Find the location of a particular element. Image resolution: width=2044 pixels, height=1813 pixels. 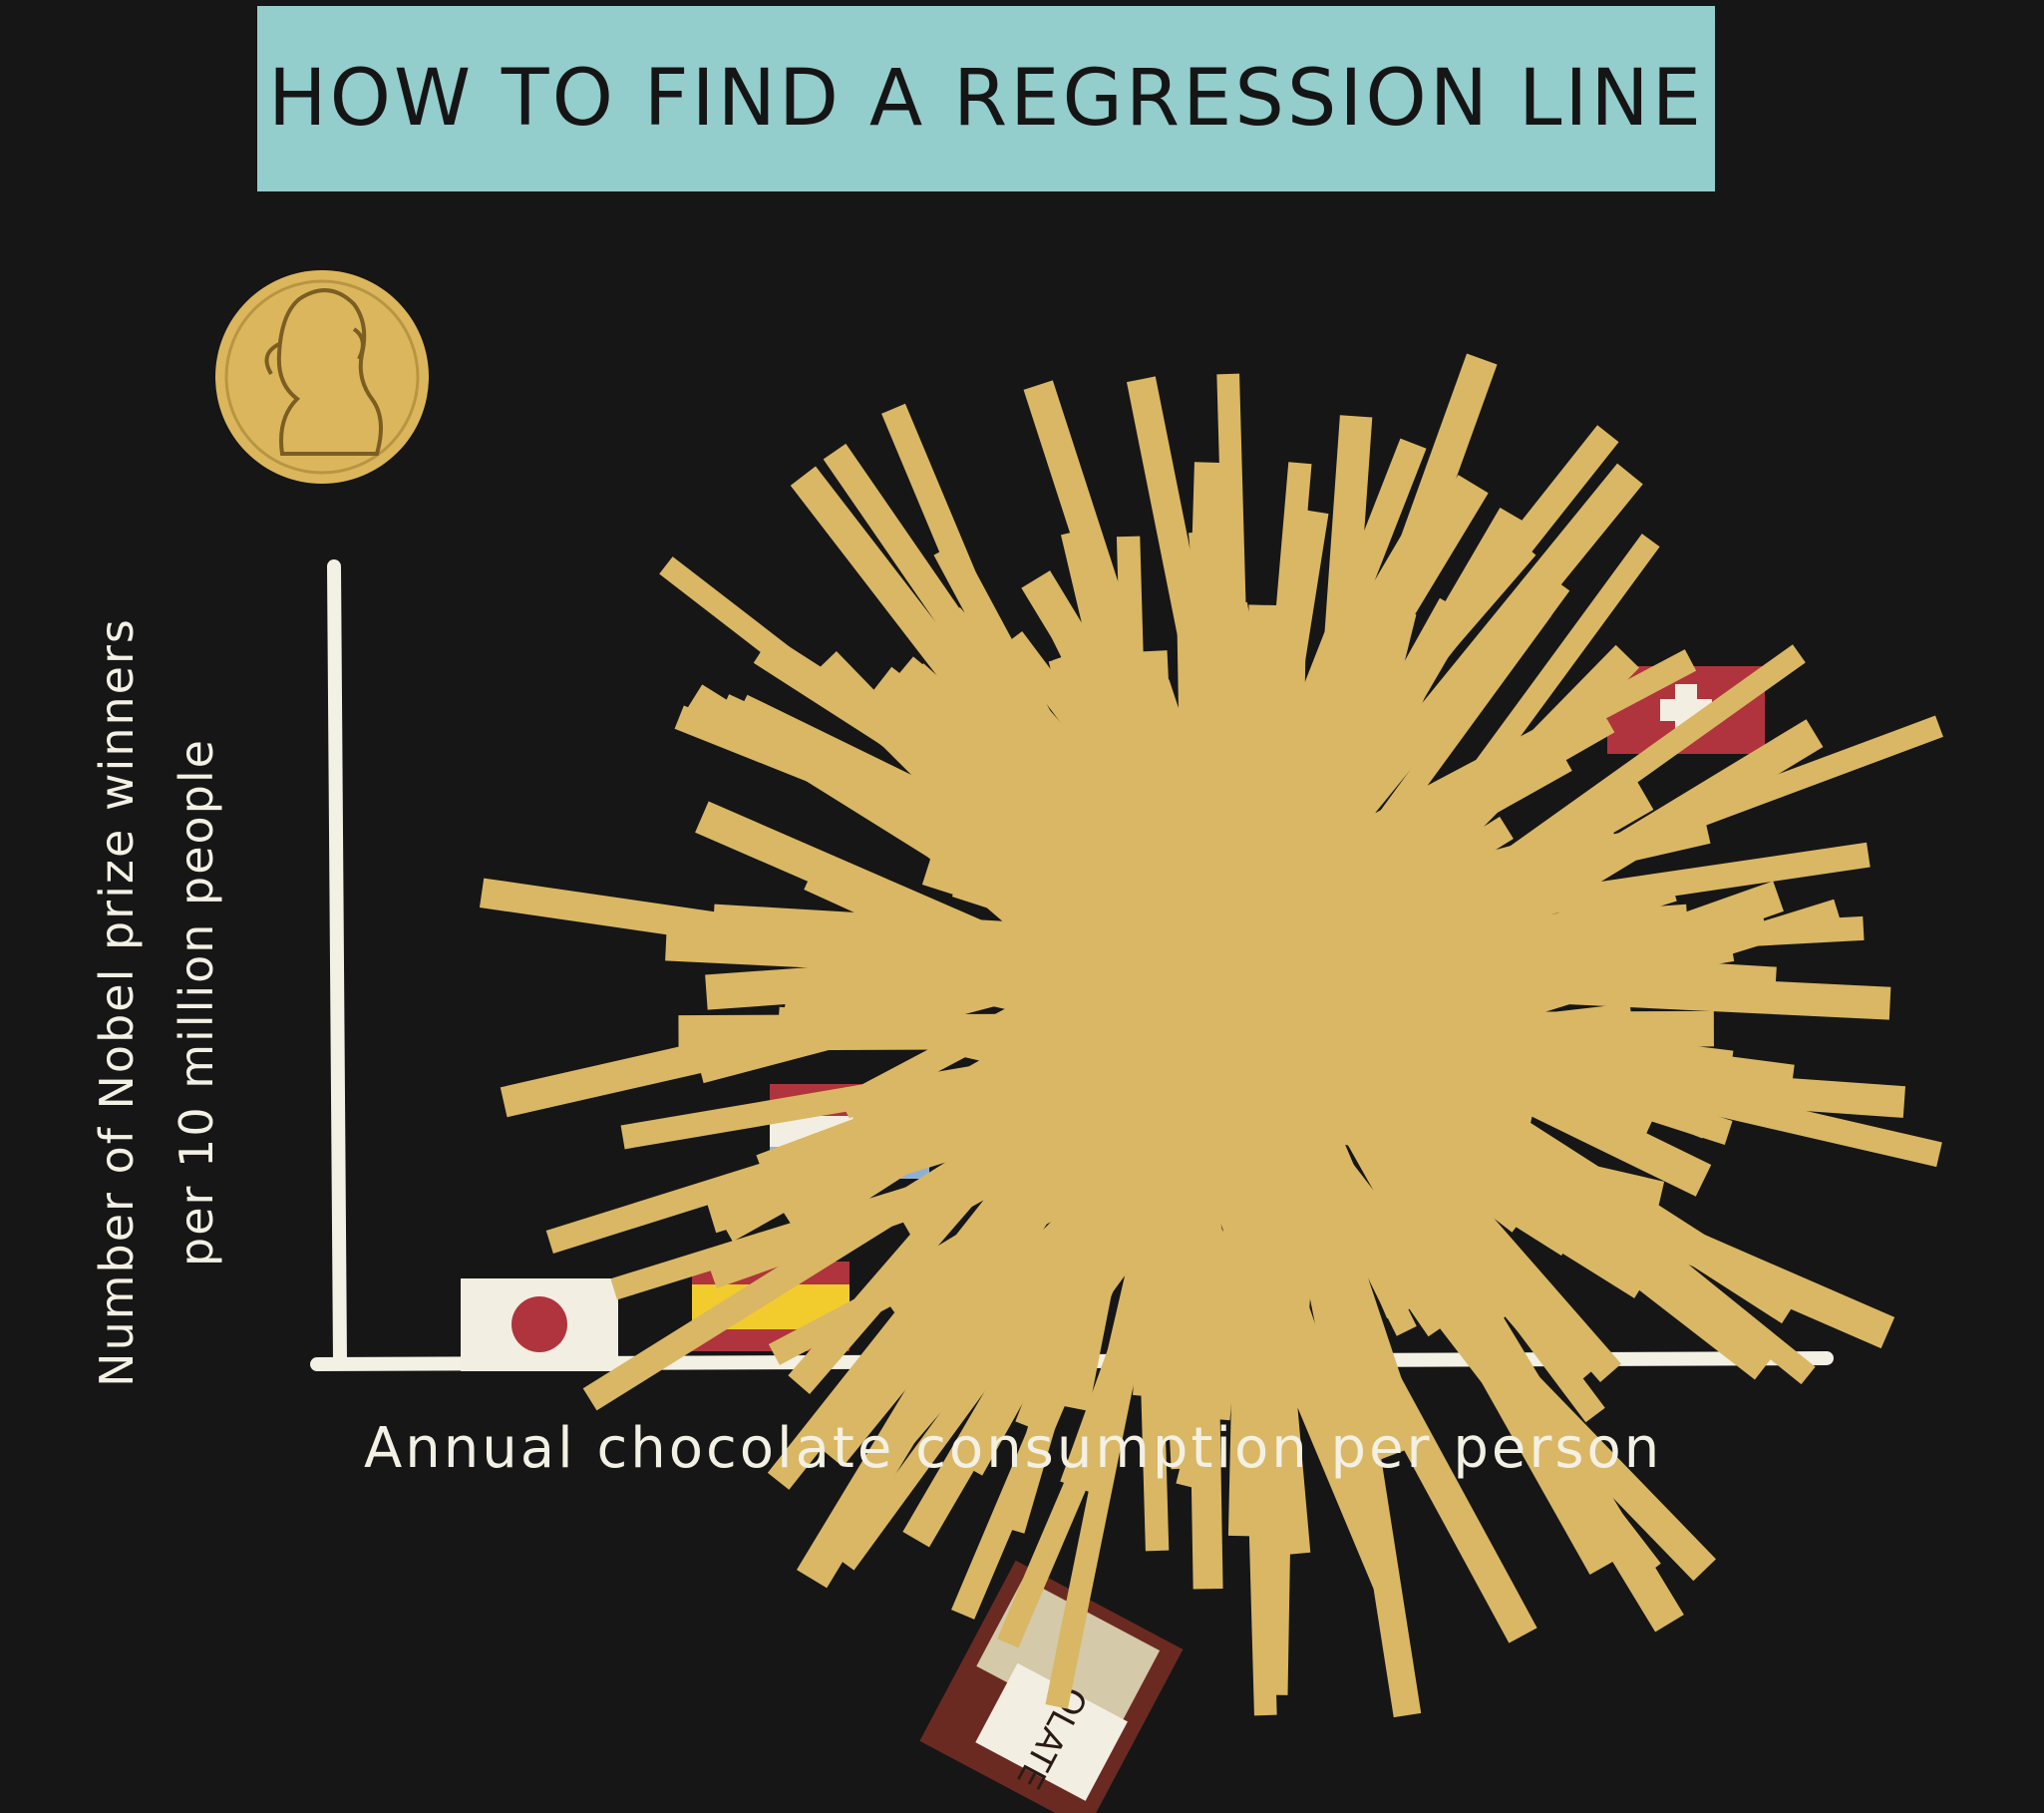

japan-flag-icon is located at coordinates (539, 1324).